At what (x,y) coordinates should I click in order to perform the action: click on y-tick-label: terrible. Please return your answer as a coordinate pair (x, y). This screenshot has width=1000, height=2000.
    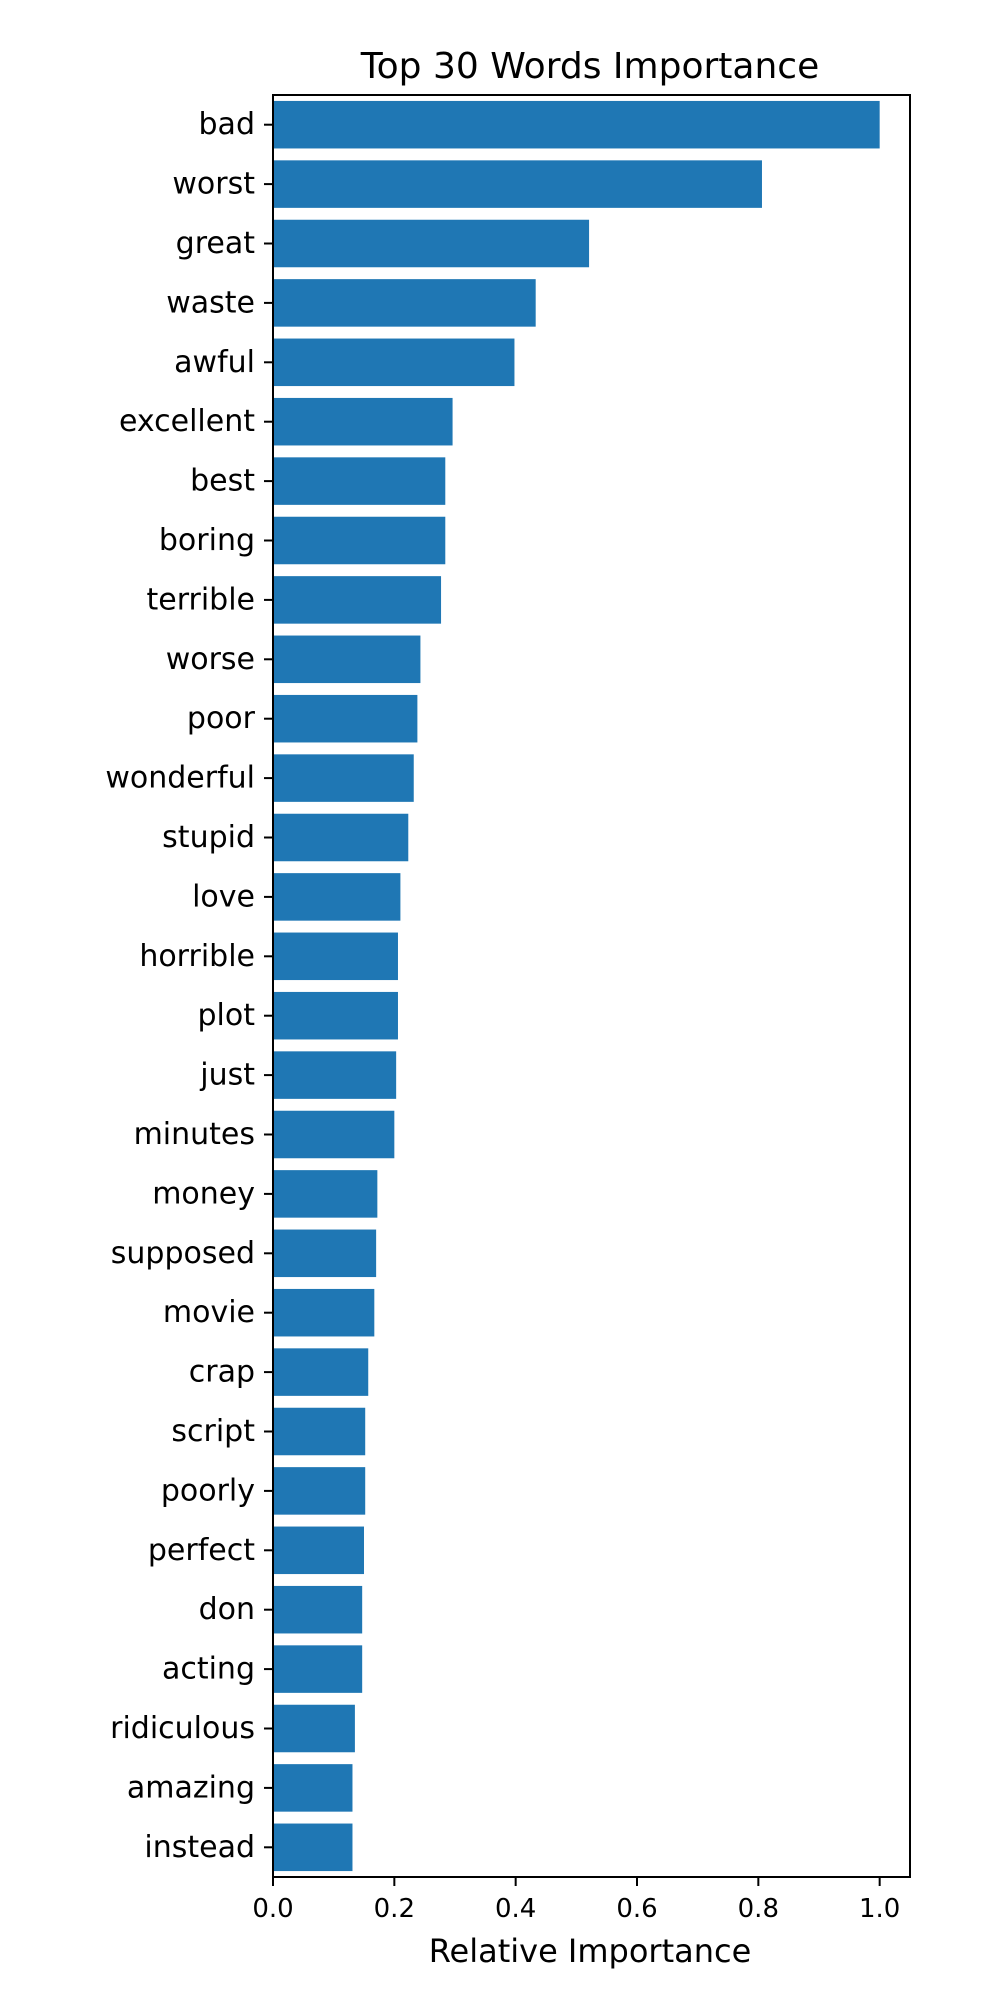
    Looking at the image, I should click on (200, 599).